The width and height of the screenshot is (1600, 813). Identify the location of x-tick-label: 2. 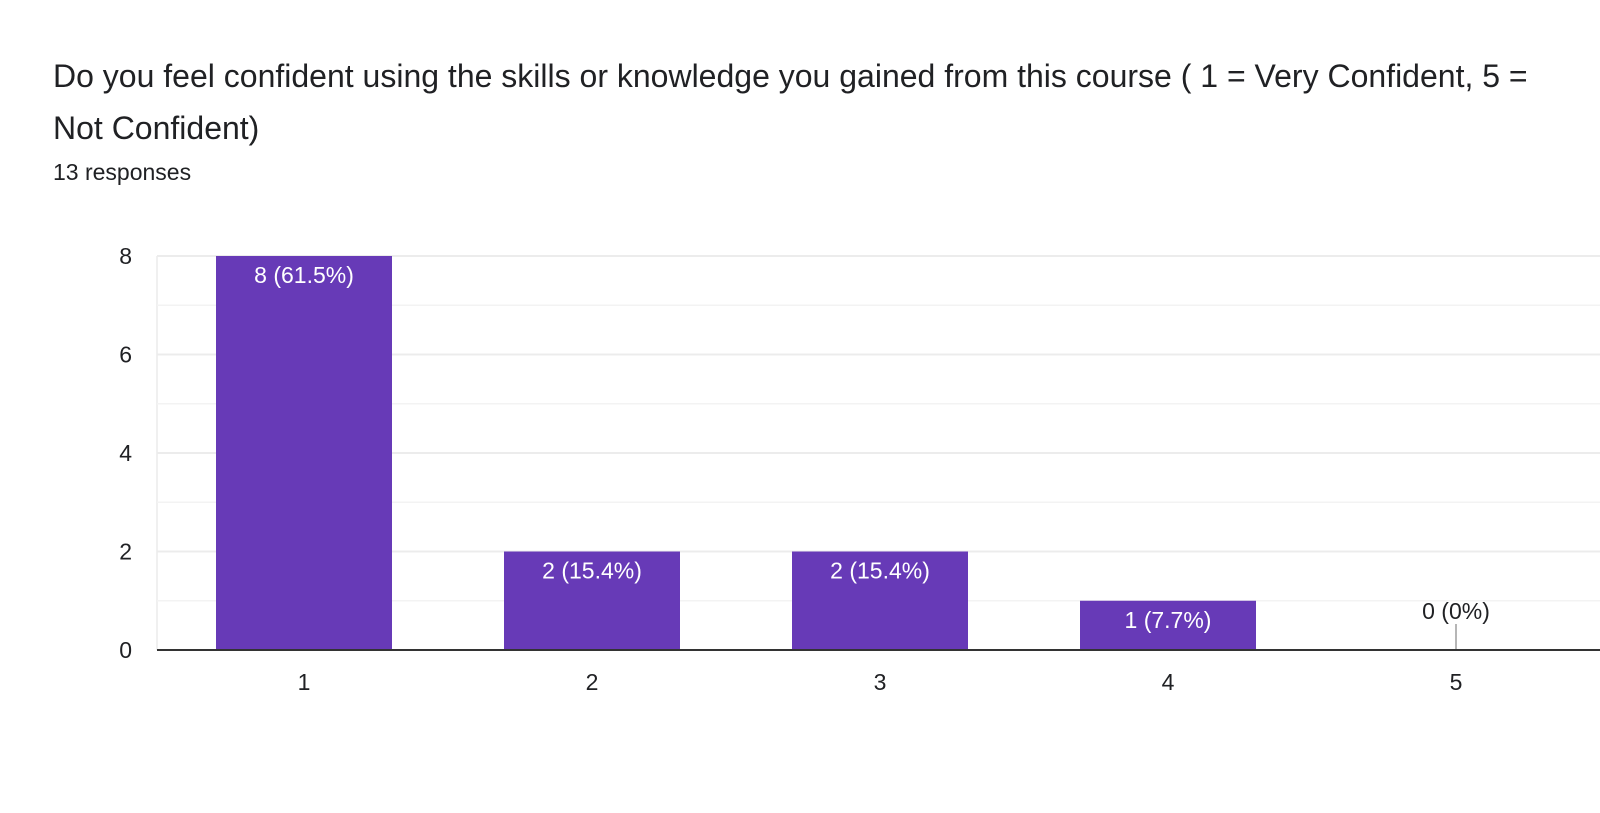
(592, 682).